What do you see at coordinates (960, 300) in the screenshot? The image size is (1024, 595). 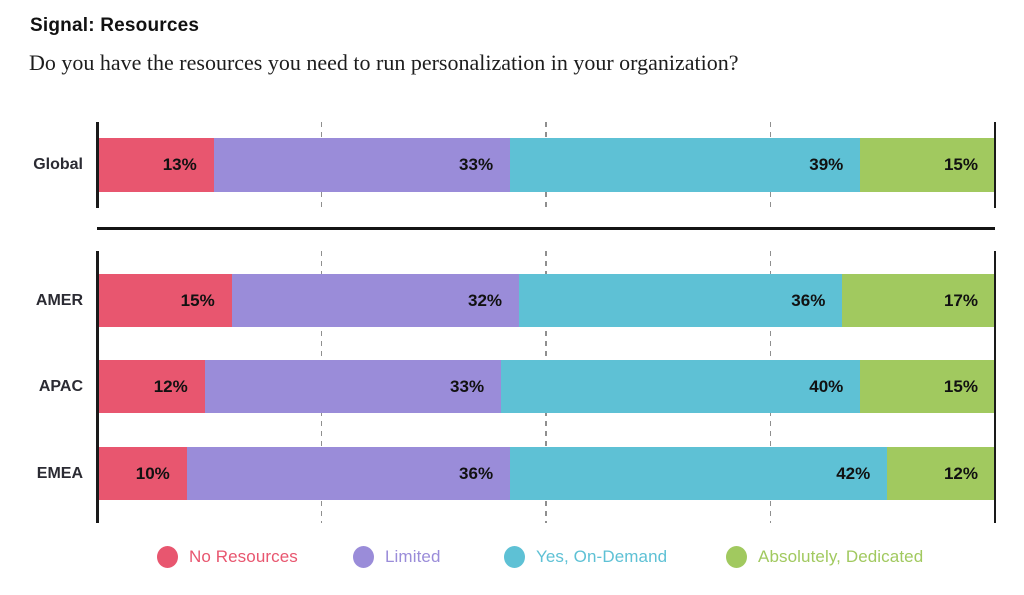 I see `value-label: 17%` at bounding box center [960, 300].